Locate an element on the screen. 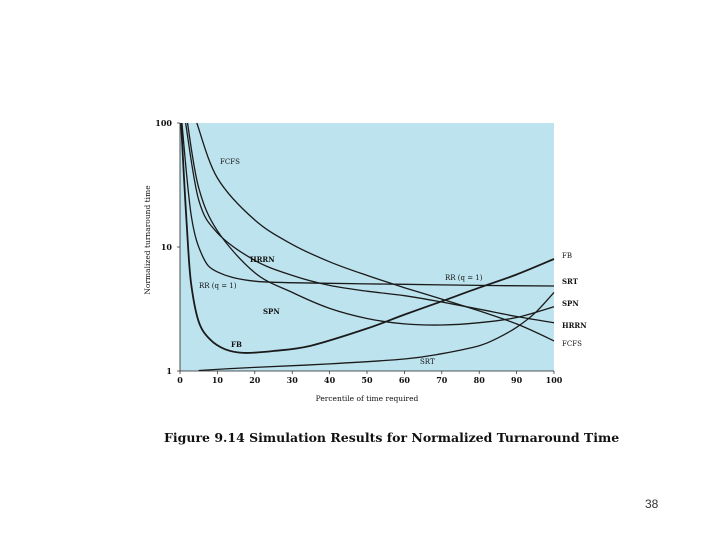  x-tick-label: 60 is located at coordinates (405, 380).